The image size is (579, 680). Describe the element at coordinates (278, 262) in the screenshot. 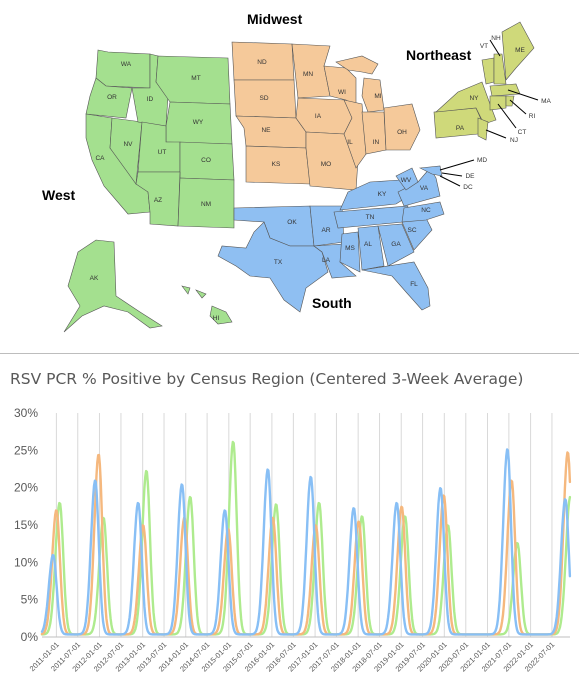

I see `label-tx: TX` at that location.